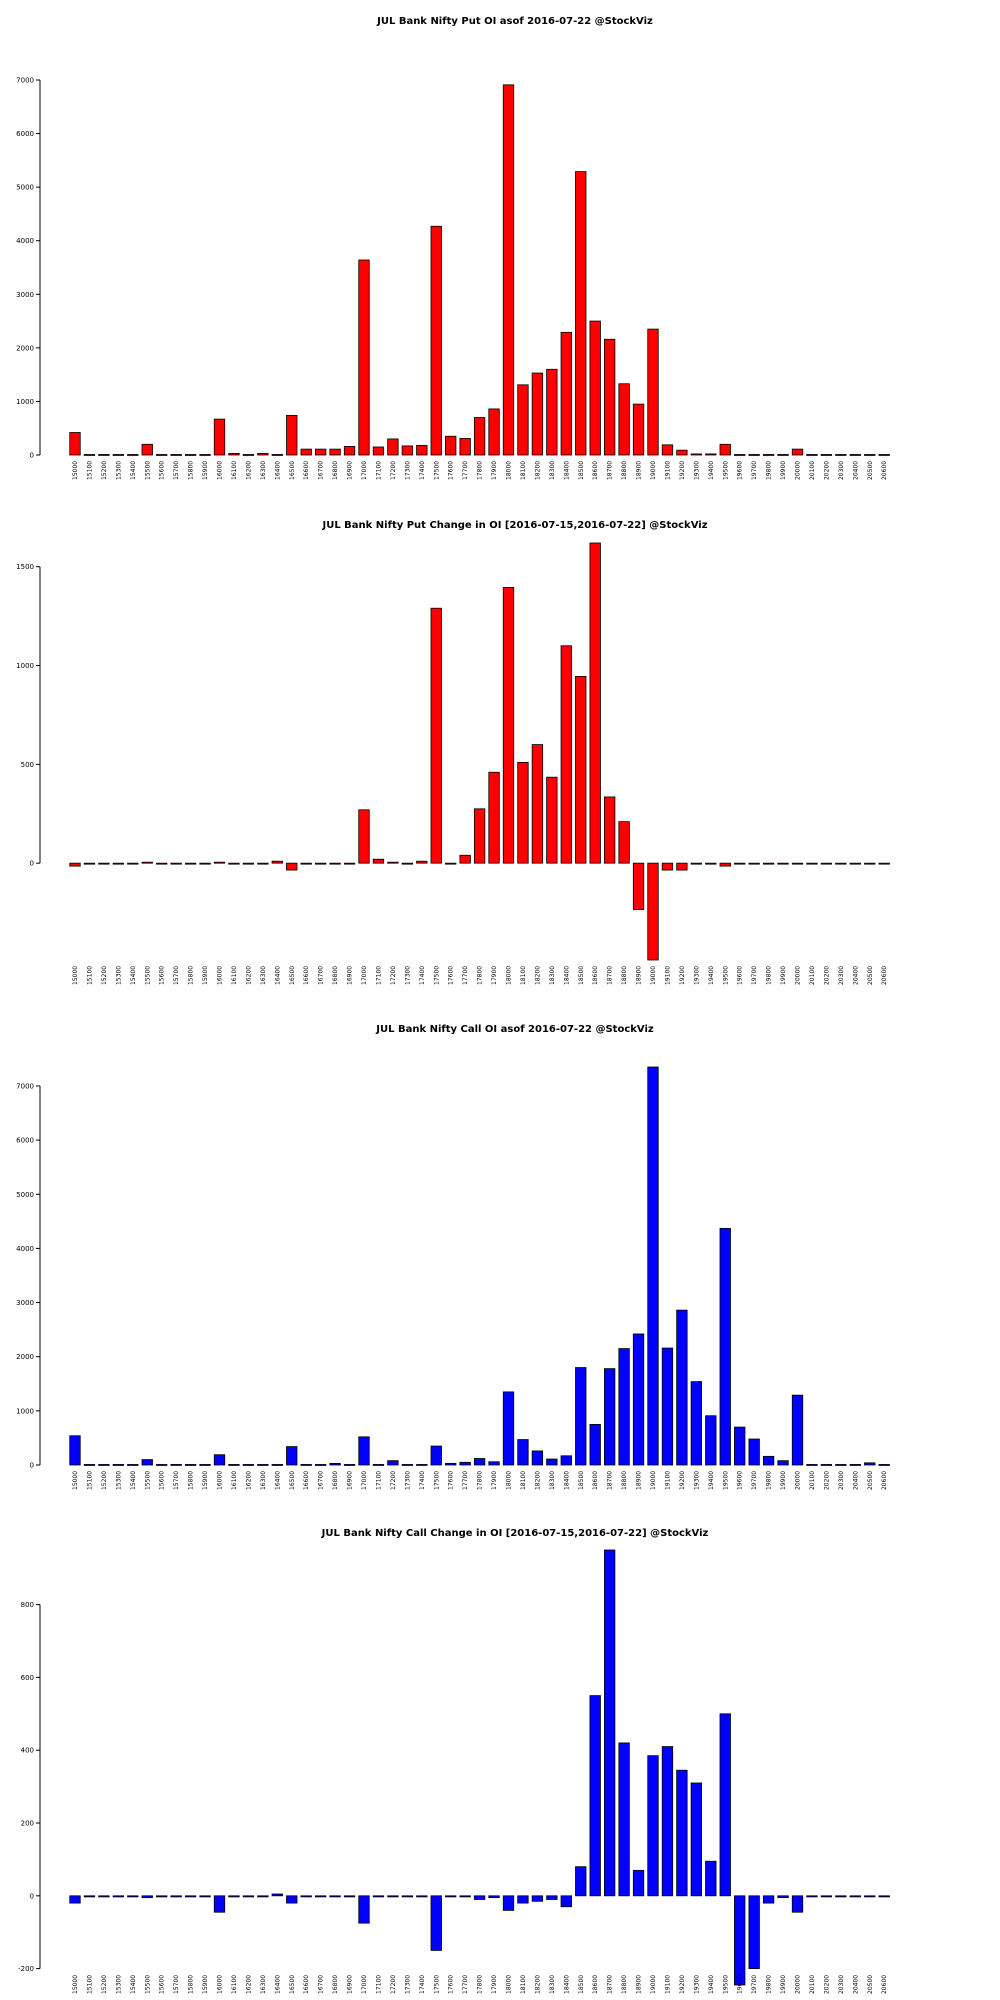 The height and width of the screenshot is (2000, 1000). What do you see at coordinates (220, 1984) in the screenshot?
I see `call-oi-change-x-tick-label: 16000` at bounding box center [220, 1984].